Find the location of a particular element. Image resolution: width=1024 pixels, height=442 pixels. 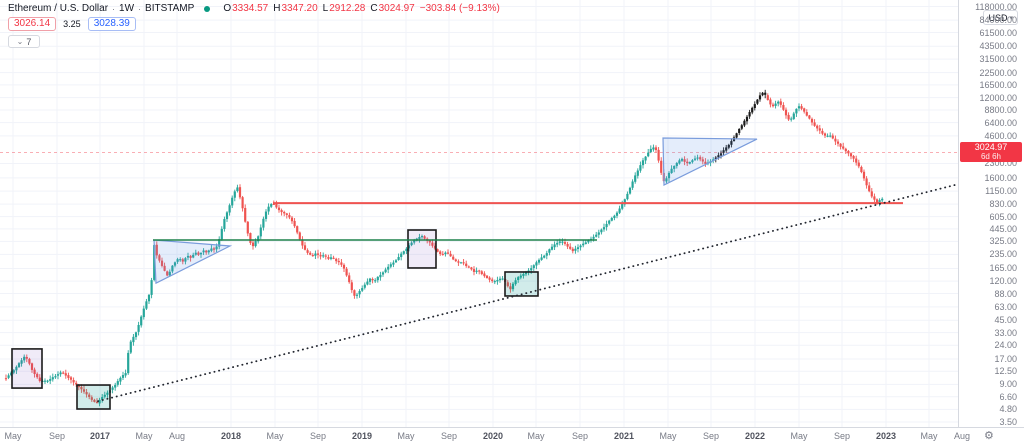

time-tick-label: 2022 is located at coordinates (755, 436).